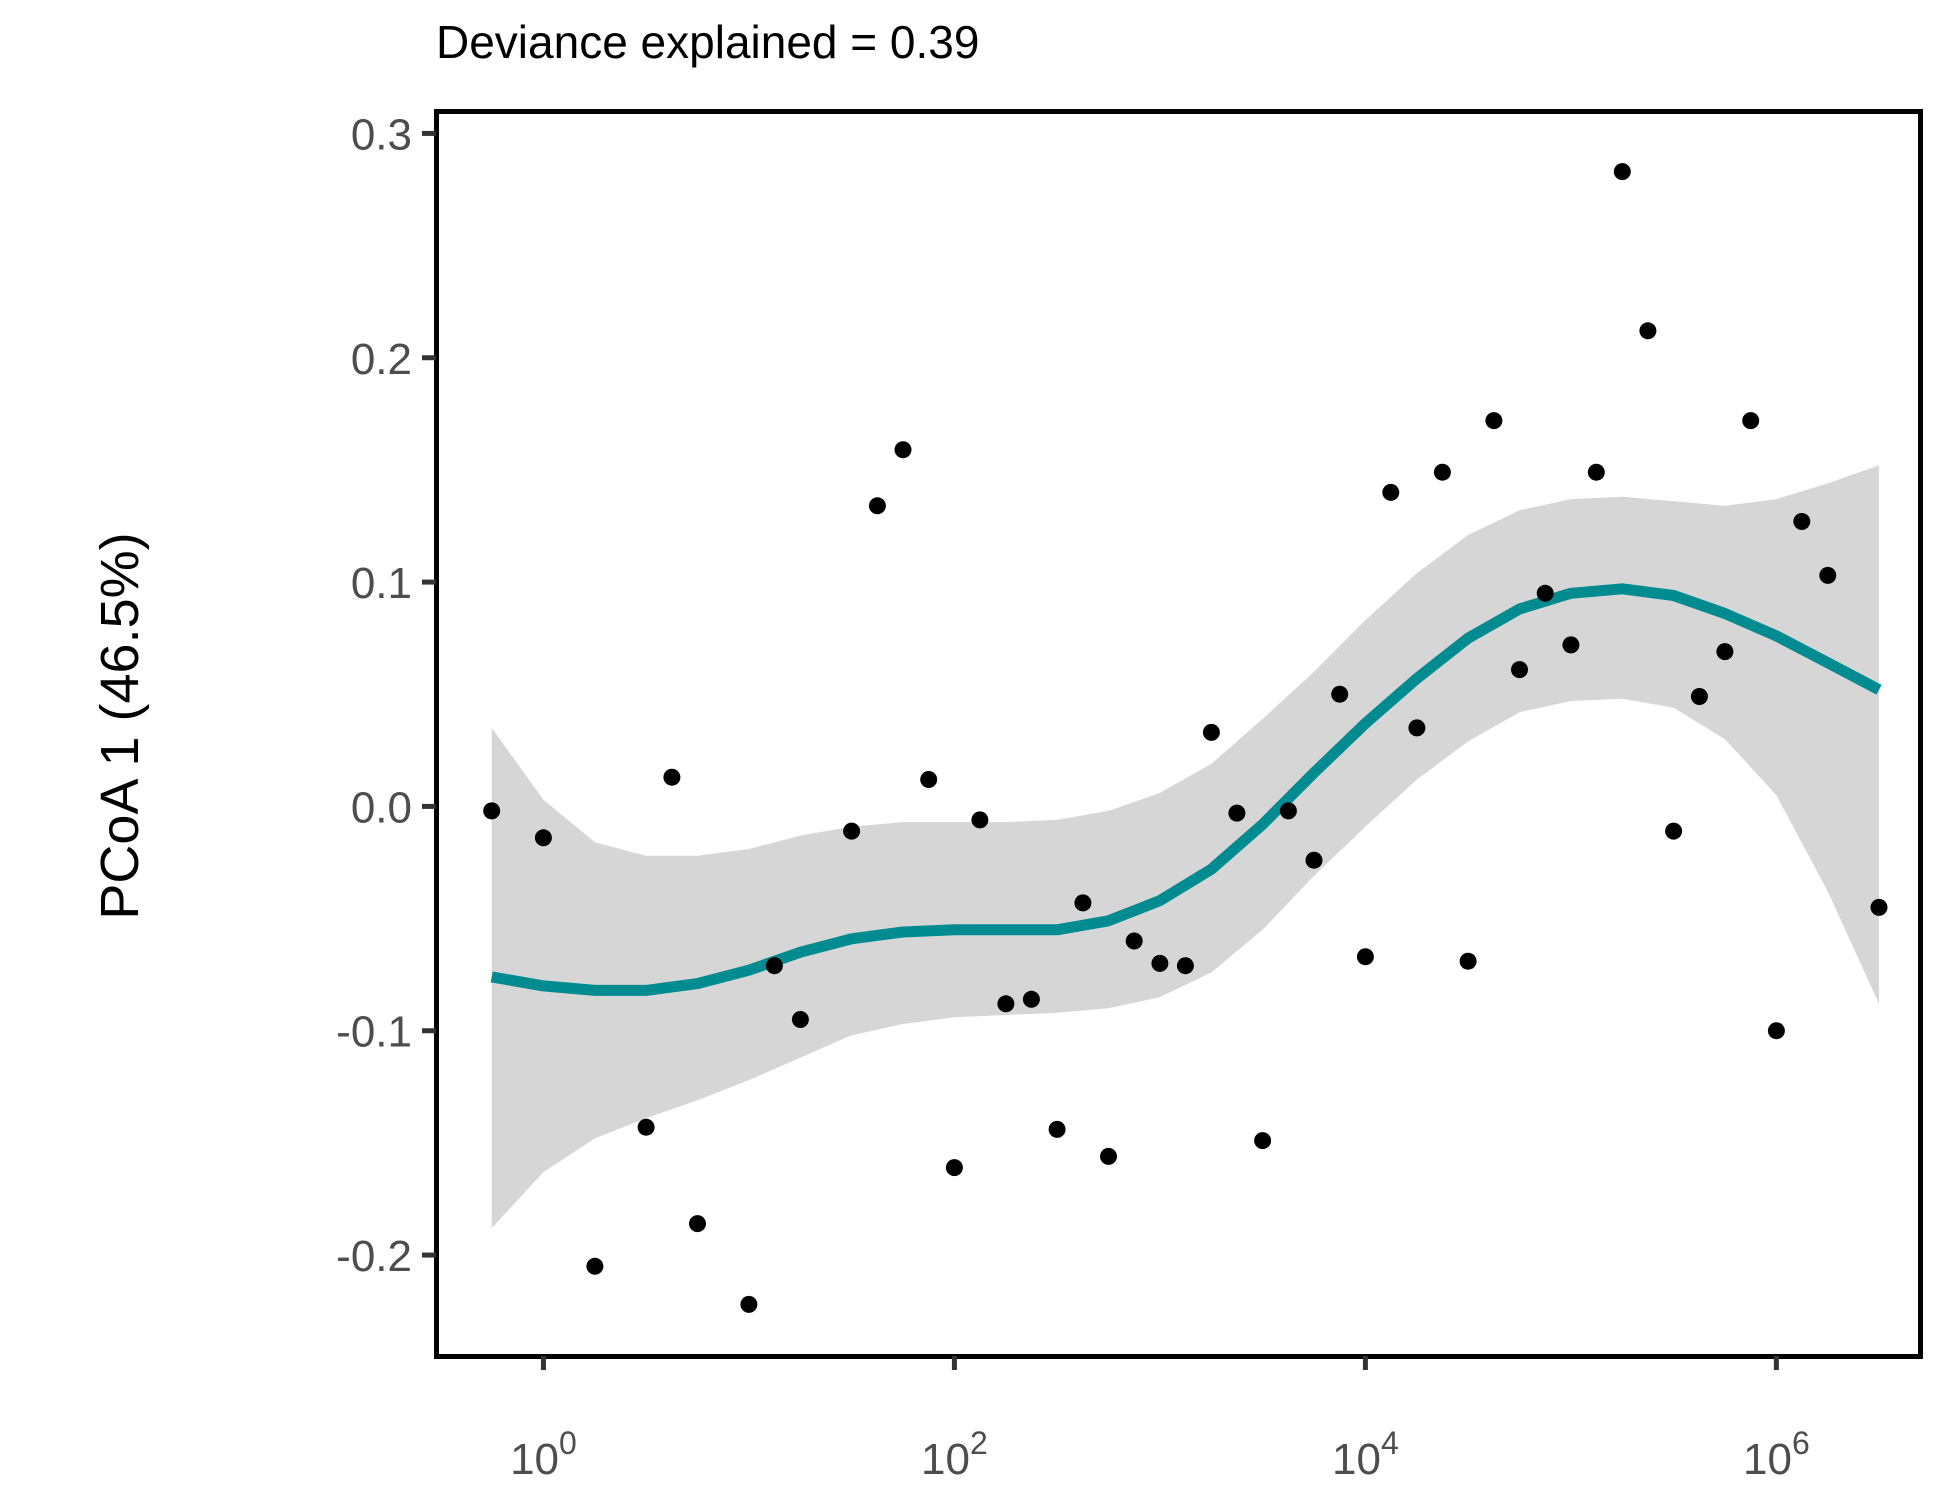 This screenshot has width=1950, height=1500. I want to click on y-axis: 0.3 0.2 0.1 0.0 -0.1 -0.2, so click(386, 695).